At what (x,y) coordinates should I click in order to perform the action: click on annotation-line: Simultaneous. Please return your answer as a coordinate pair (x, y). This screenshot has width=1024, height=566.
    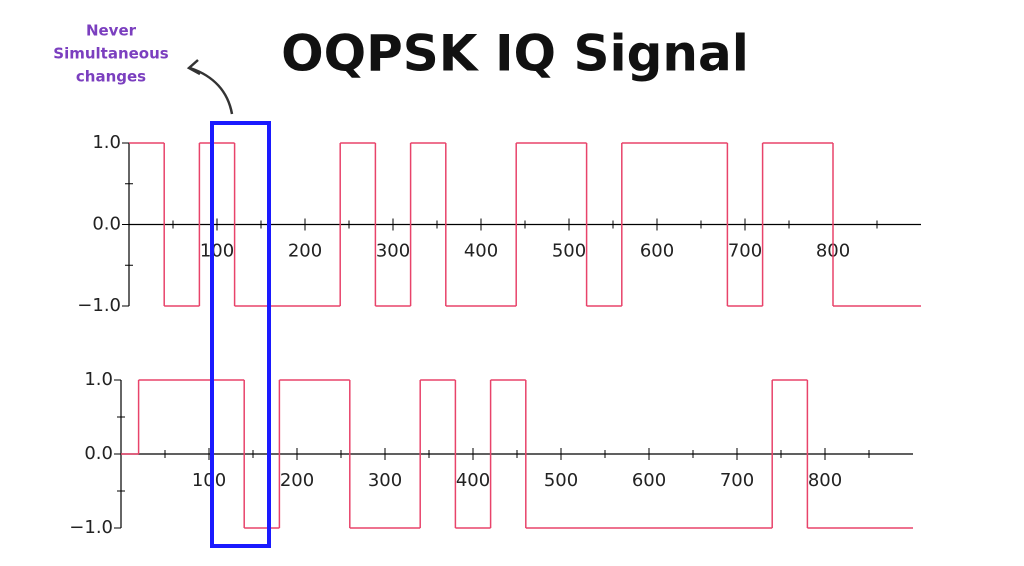
    Looking at the image, I should click on (111, 54).